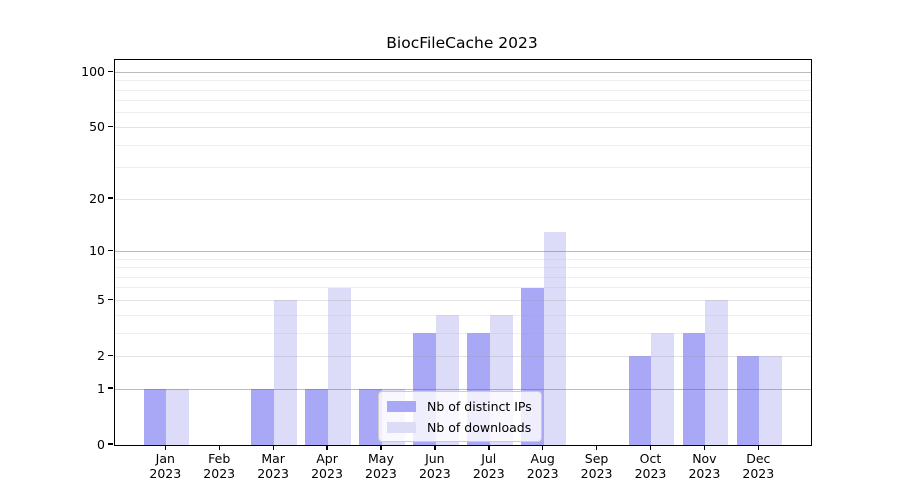 The height and width of the screenshot is (500, 900). I want to click on x-tick-month: Nov, so click(704, 458).